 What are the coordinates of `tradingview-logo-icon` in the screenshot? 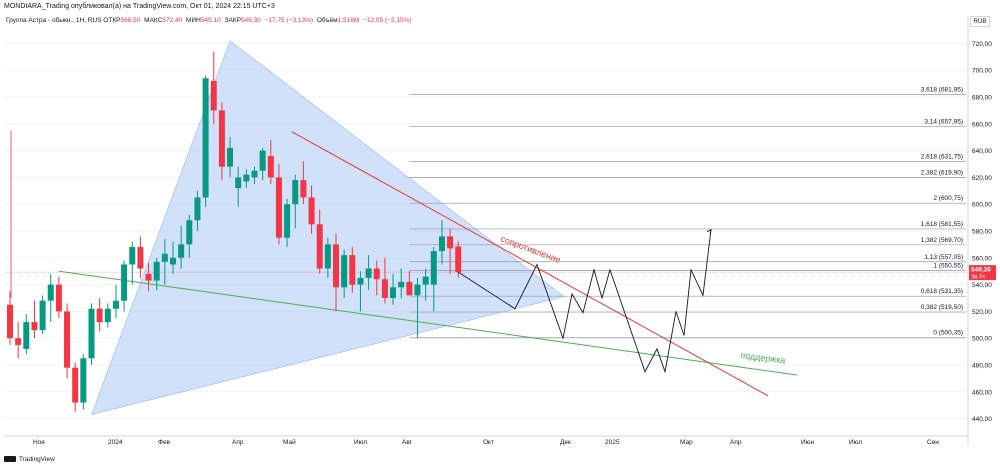 It's located at (10, 459).